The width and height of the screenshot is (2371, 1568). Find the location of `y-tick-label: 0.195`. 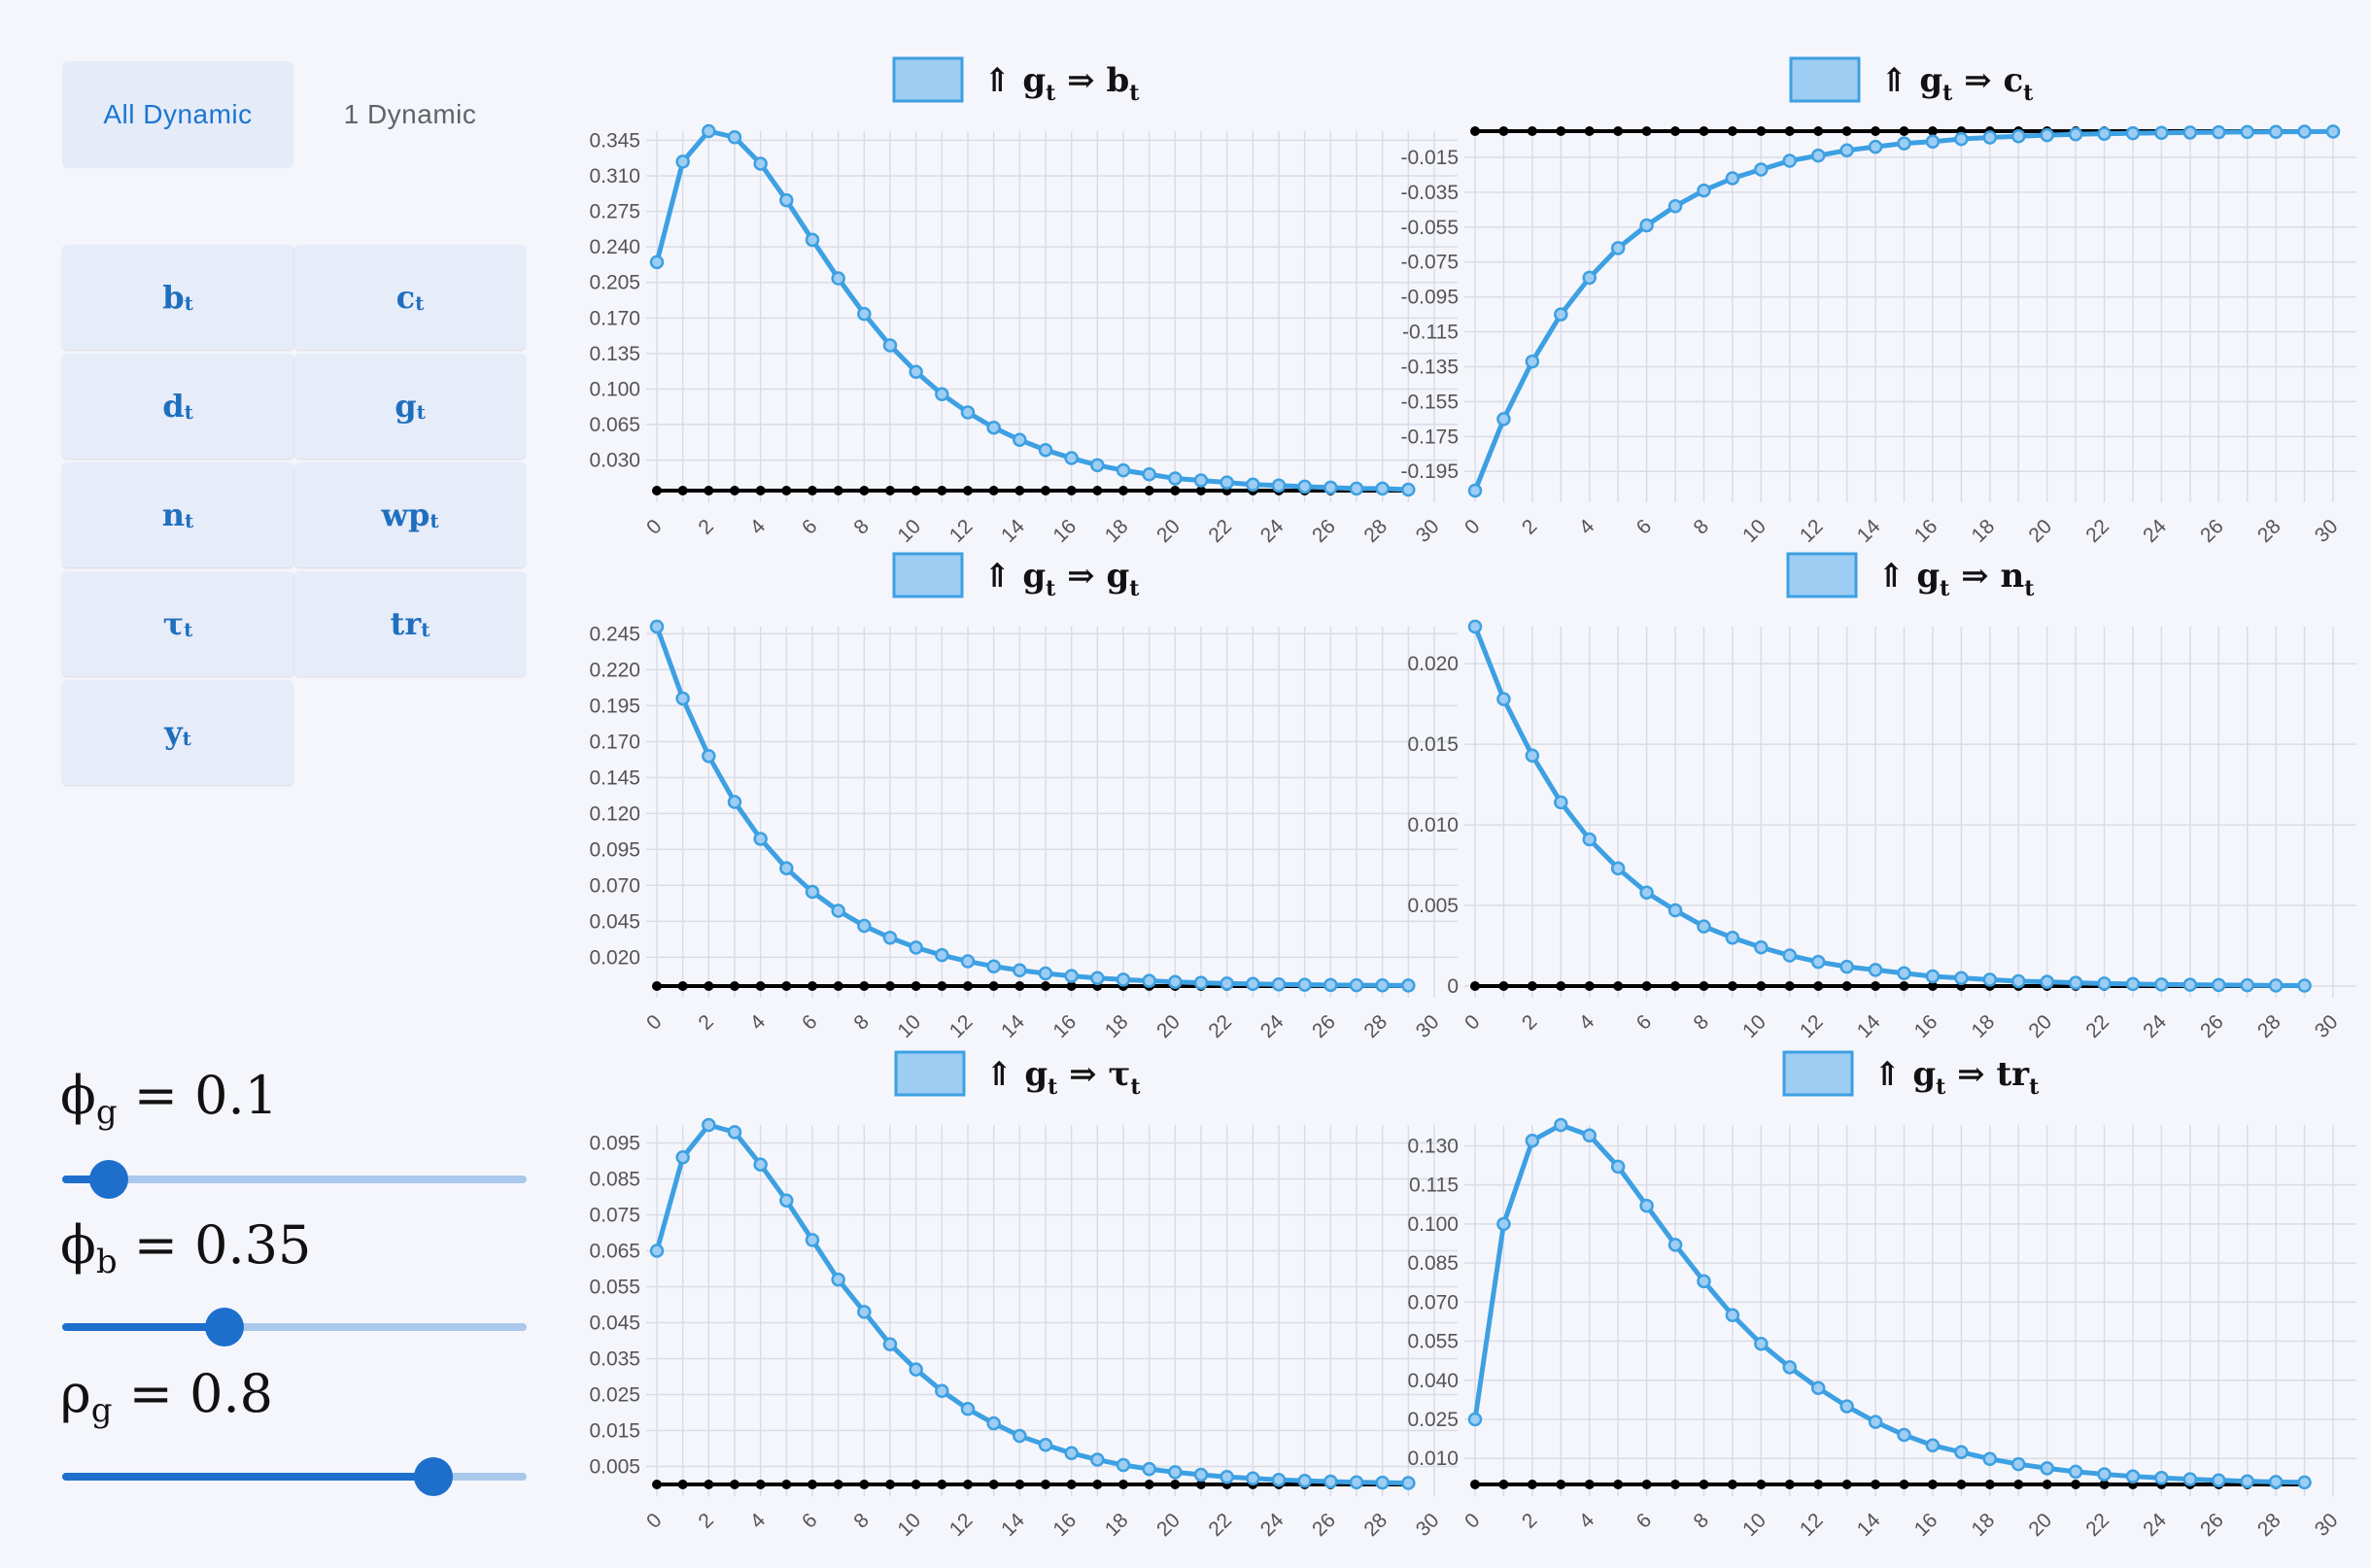

y-tick-label: 0.195 is located at coordinates (614, 706).